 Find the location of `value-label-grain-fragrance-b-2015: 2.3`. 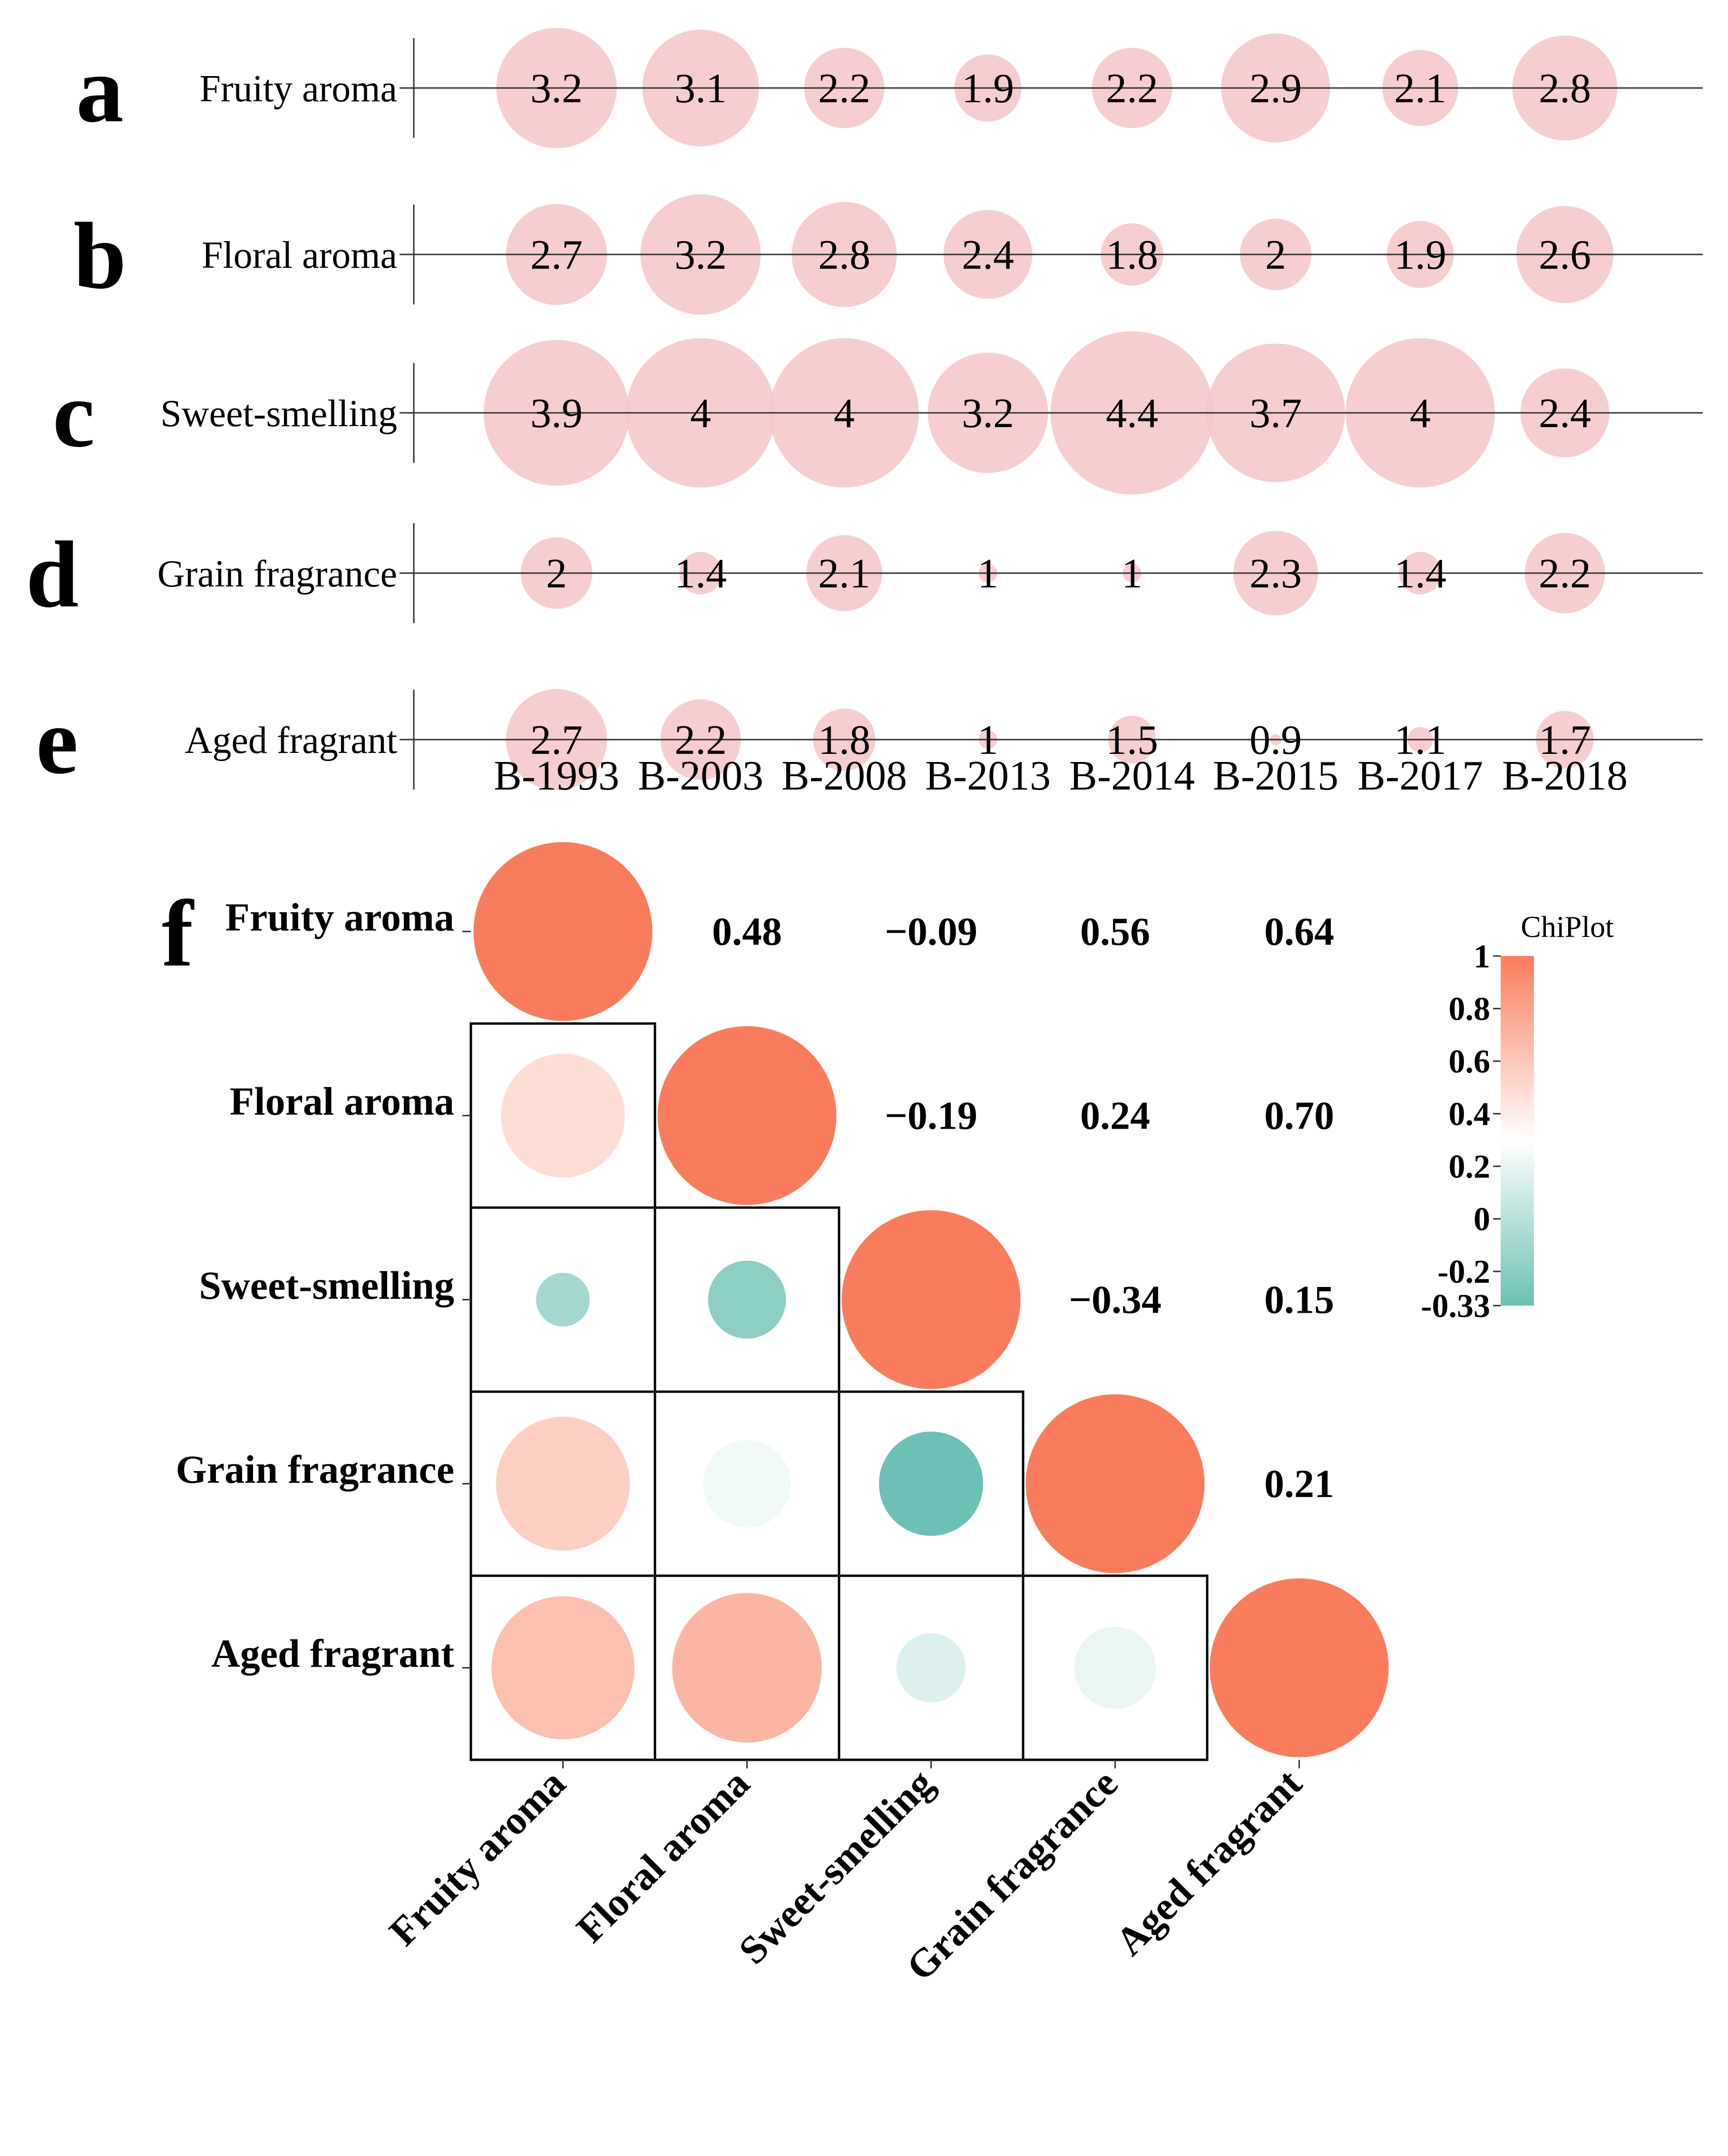

value-label-grain-fragrance-b-2015: 2.3 is located at coordinates (1276, 574).